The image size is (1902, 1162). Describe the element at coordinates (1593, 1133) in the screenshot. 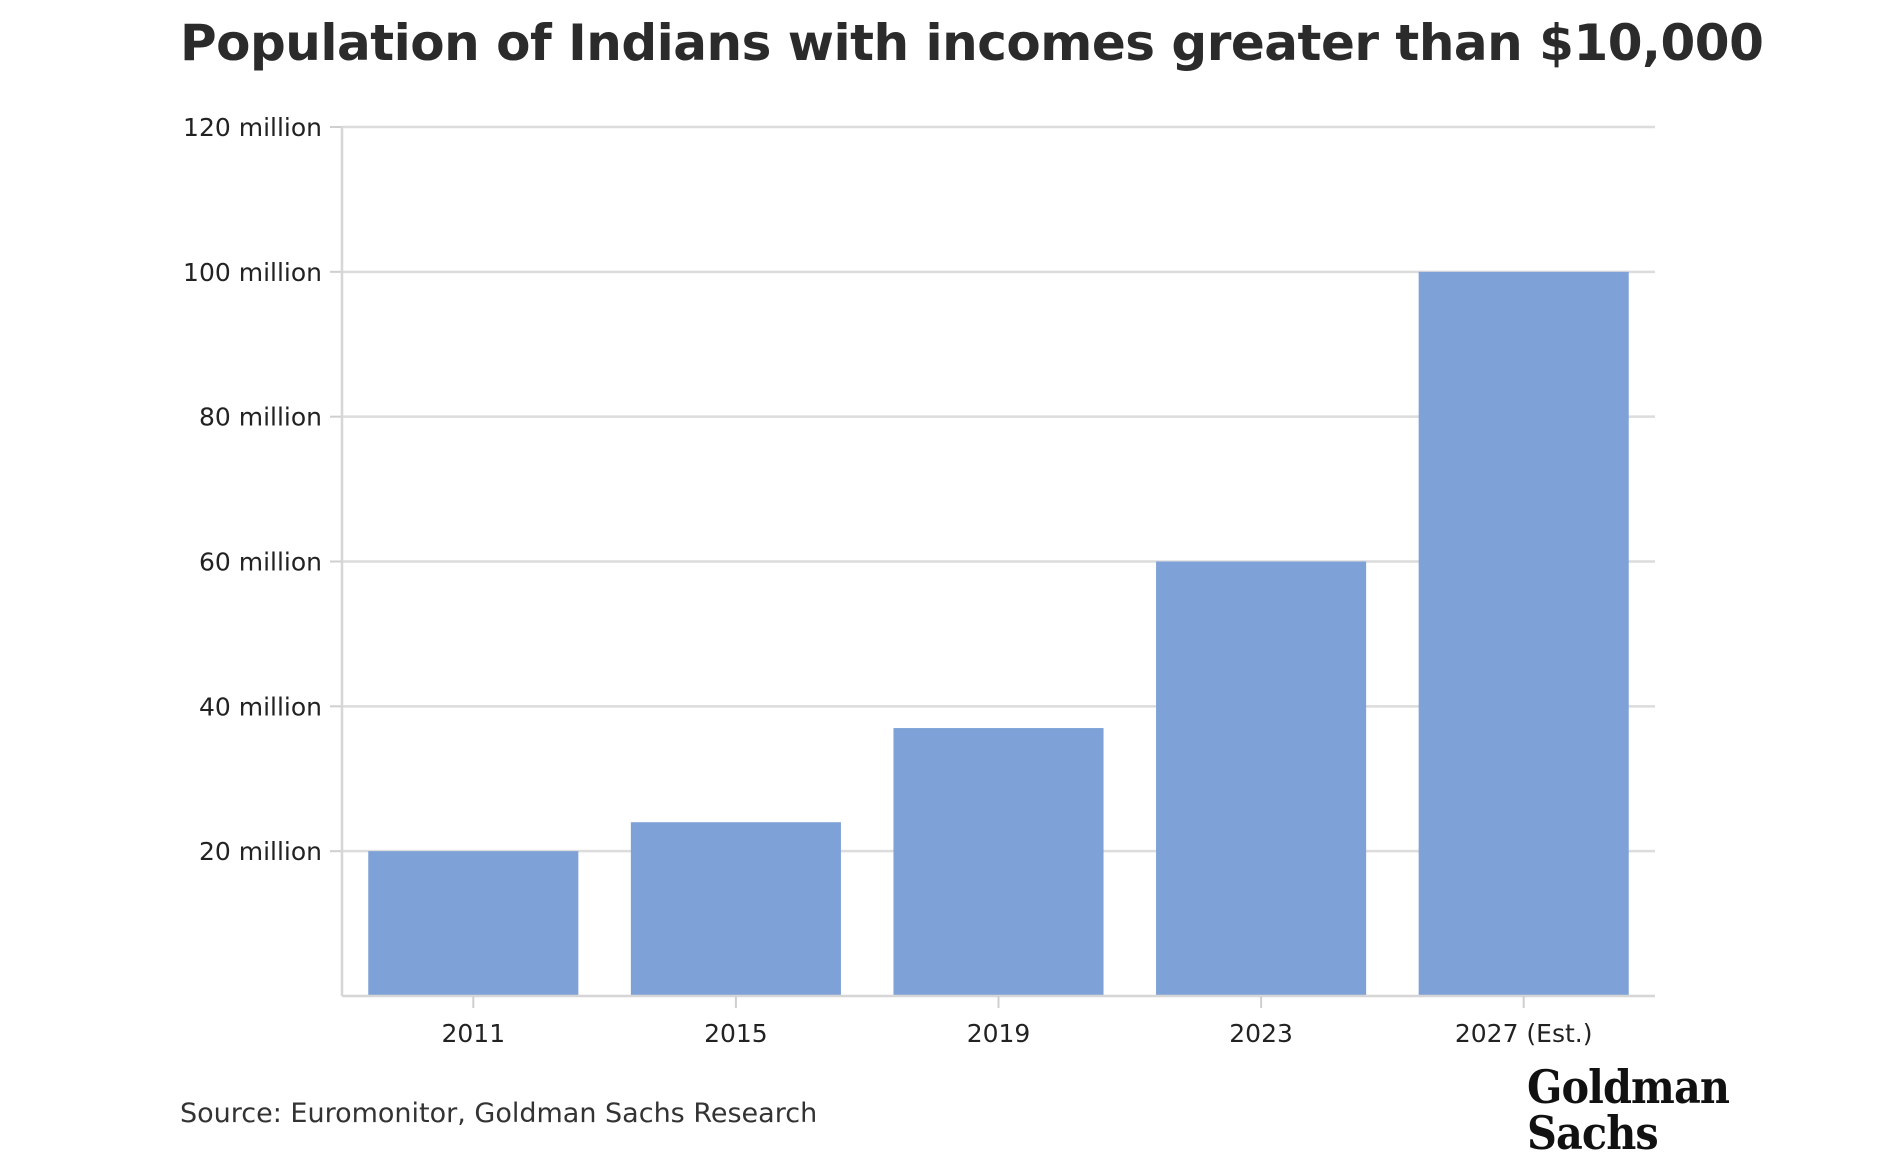

I see `logo-line-2: Sachs` at that location.